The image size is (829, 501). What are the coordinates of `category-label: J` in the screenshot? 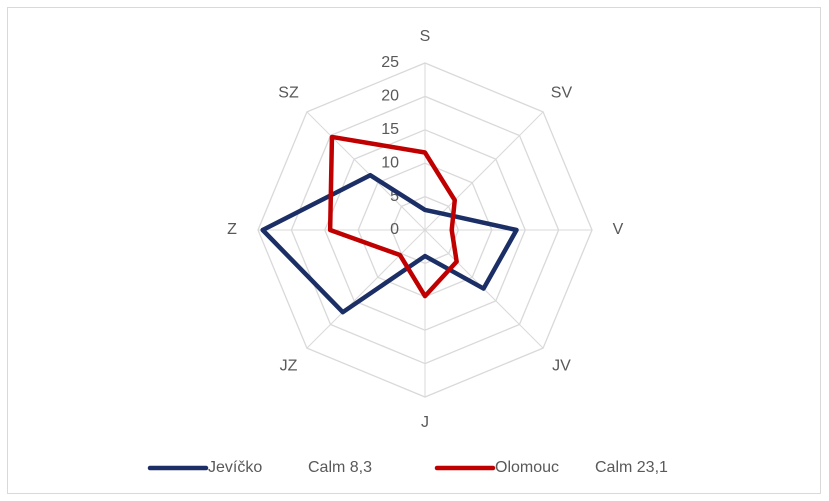 It's located at (425, 422).